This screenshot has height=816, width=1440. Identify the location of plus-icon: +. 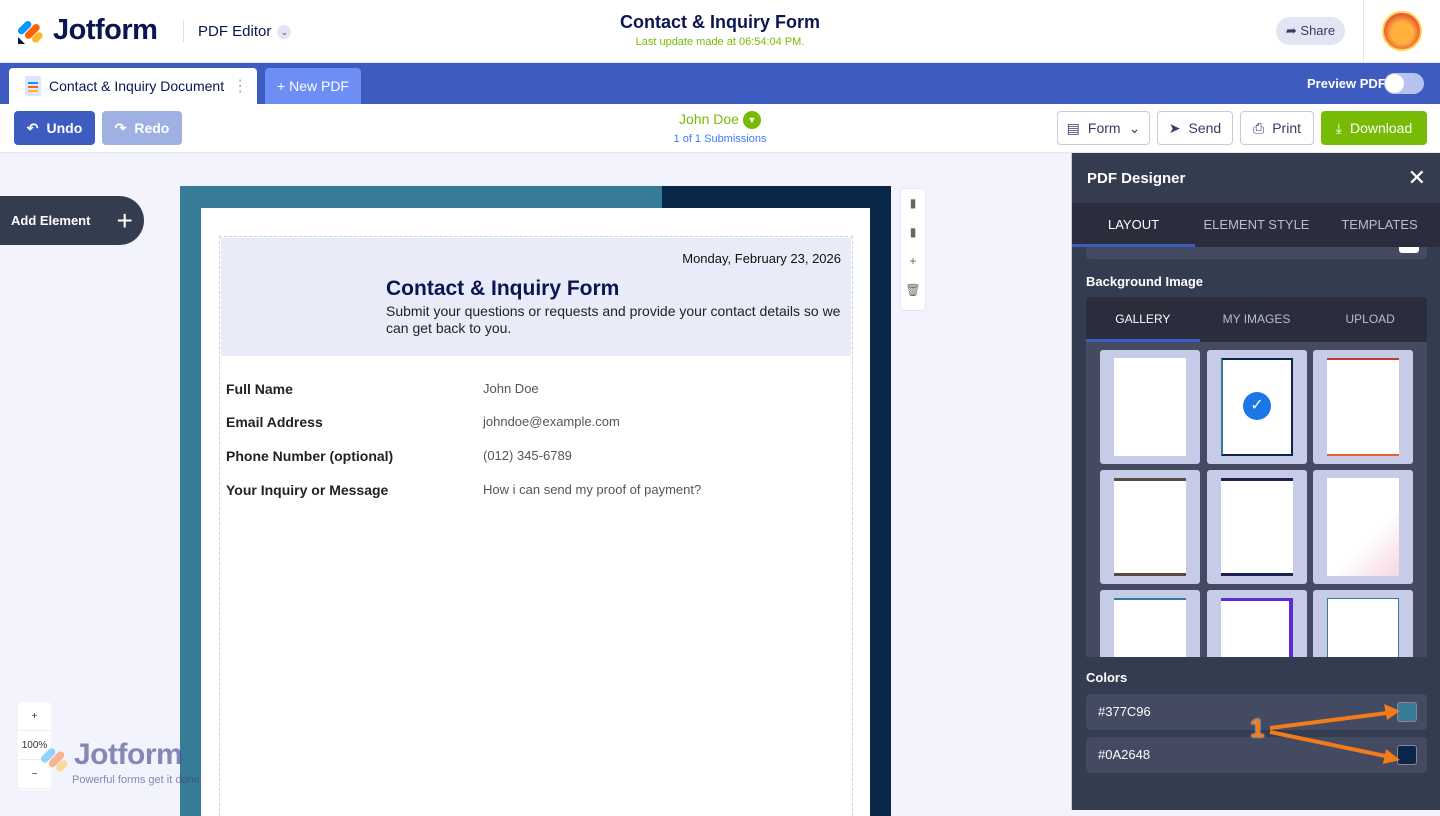
(124, 220).